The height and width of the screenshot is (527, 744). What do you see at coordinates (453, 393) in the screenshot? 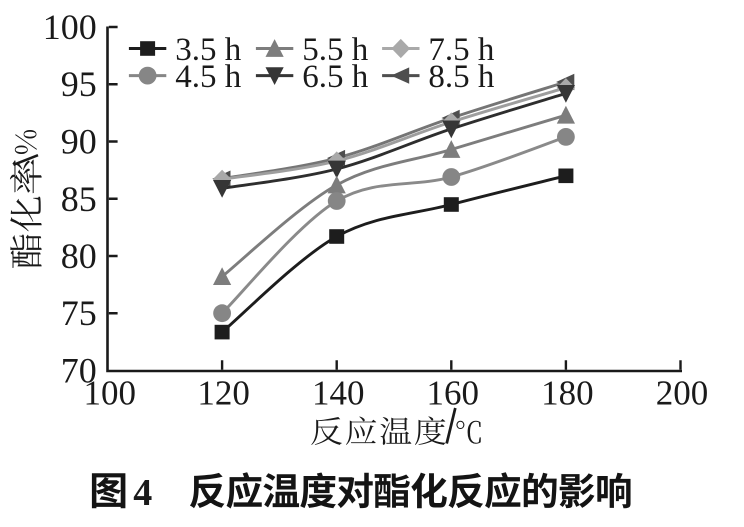
I see `svg-text: 160` at bounding box center [453, 393].